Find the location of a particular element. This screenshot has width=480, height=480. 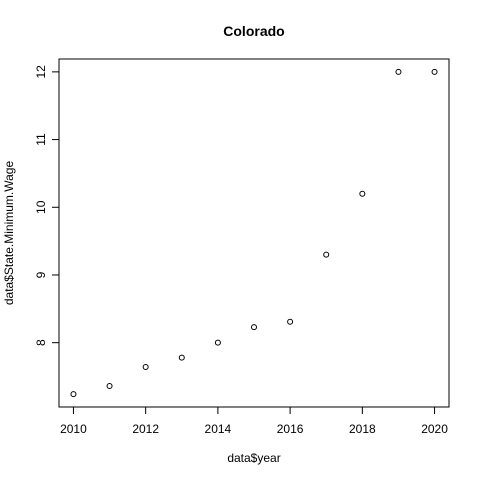

y-axis: 8 9 10 11 12 is located at coordinates (46, 205).